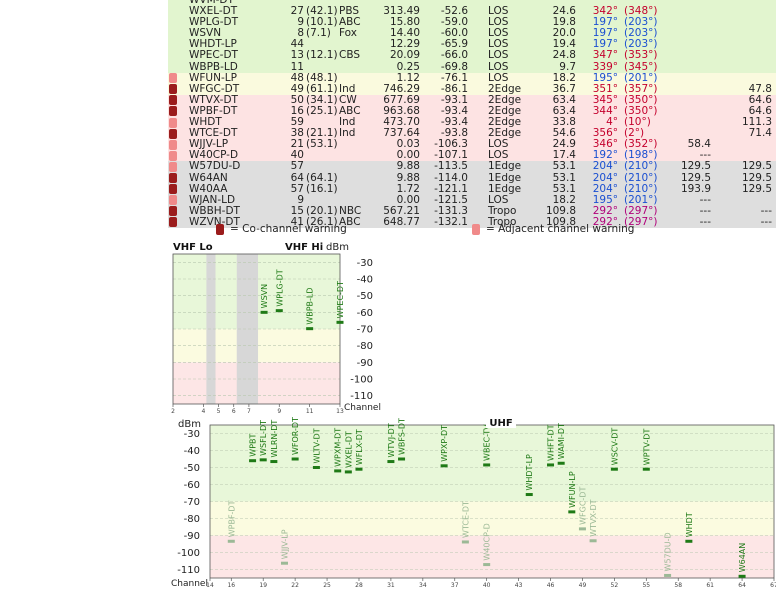 The width and height of the screenshot is (776, 605). Describe the element at coordinates (213, 77) in the screenshot. I see `row-callsign: WFUN-LP` at that location.